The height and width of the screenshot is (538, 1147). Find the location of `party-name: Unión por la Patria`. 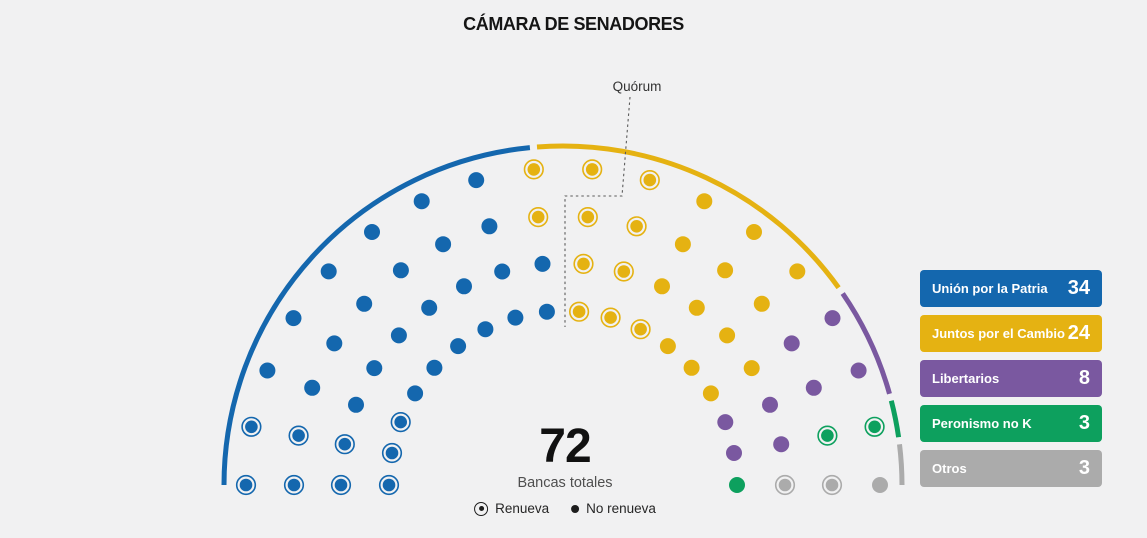

party-name: Unión por la Patria is located at coordinates (990, 288).